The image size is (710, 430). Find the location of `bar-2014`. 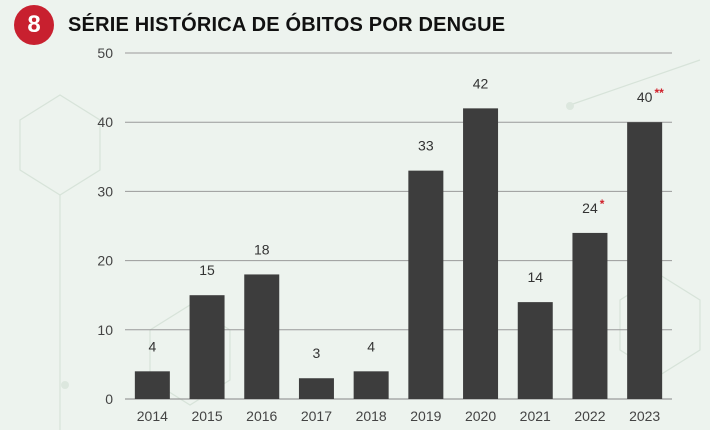

bar-2014 is located at coordinates (152, 385).